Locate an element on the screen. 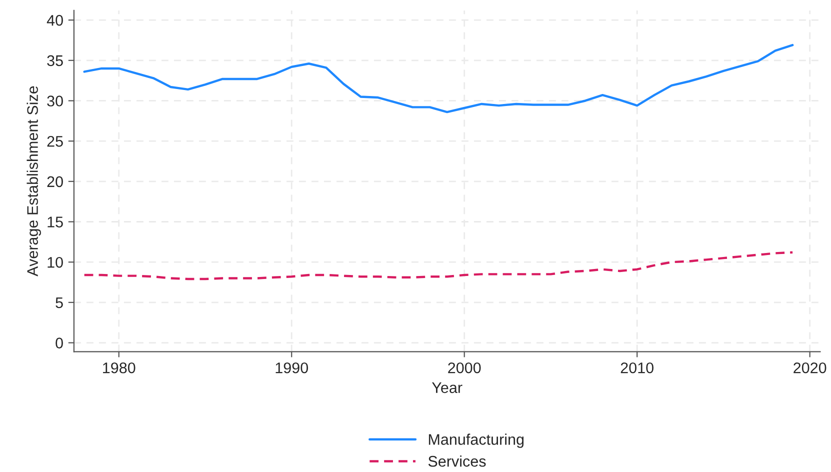 The width and height of the screenshot is (831, 472). y-tick-label: 20 is located at coordinates (55, 182).